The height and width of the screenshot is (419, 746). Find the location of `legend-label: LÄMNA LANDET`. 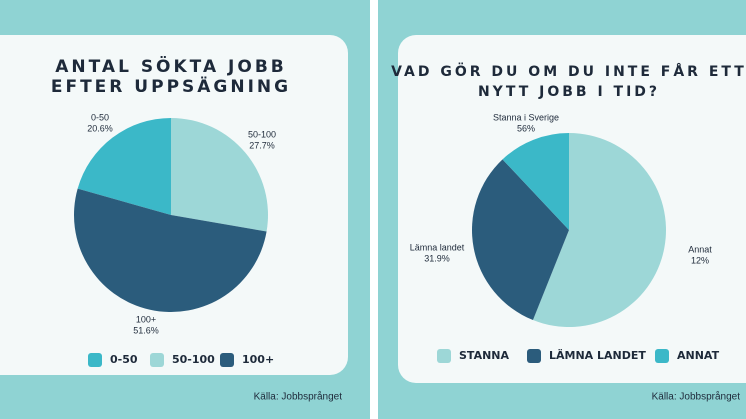

legend-label: LÄMNA LANDET is located at coordinates (597, 355).